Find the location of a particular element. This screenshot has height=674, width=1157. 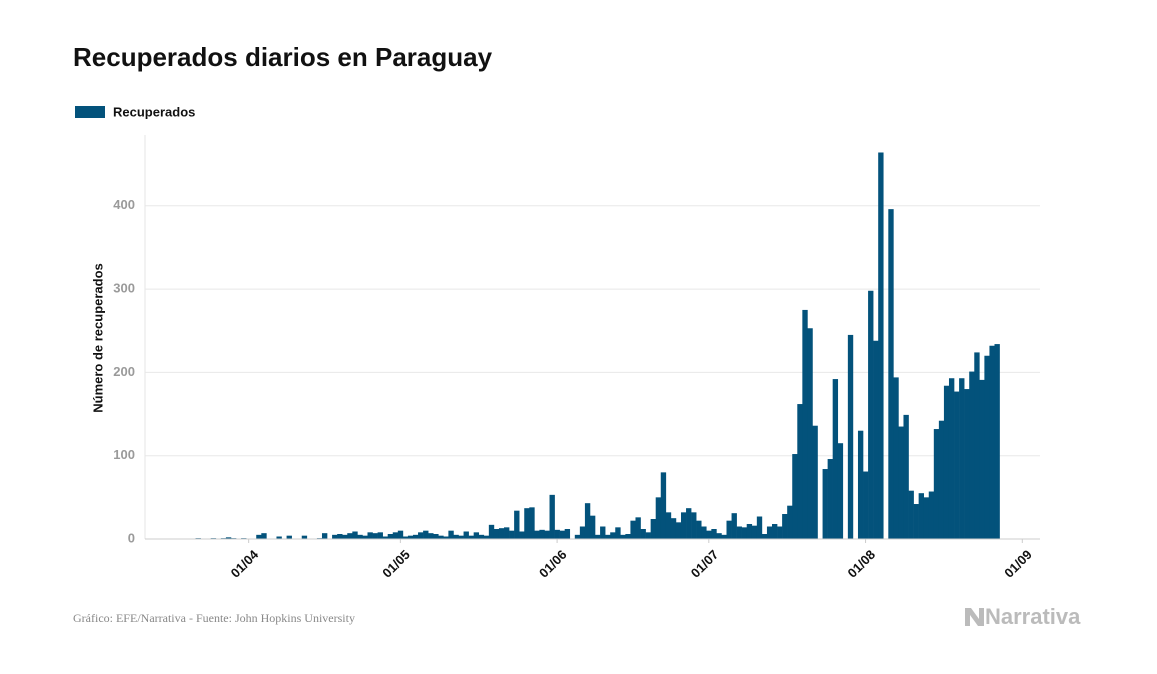

x-tick-label: 01/06 is located at coordinates (553, 564).